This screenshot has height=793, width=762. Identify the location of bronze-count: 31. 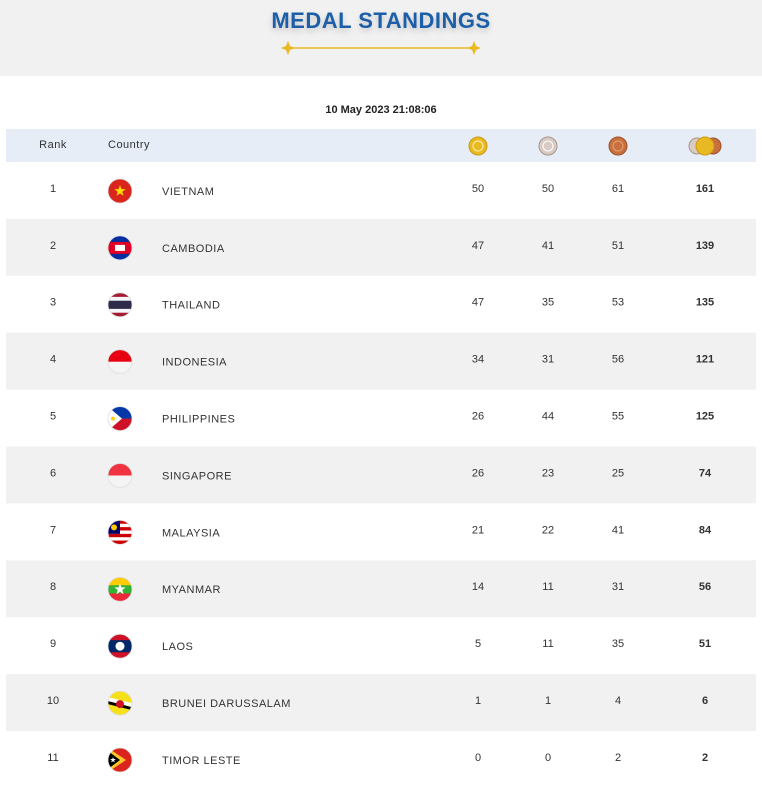
(618, 587).